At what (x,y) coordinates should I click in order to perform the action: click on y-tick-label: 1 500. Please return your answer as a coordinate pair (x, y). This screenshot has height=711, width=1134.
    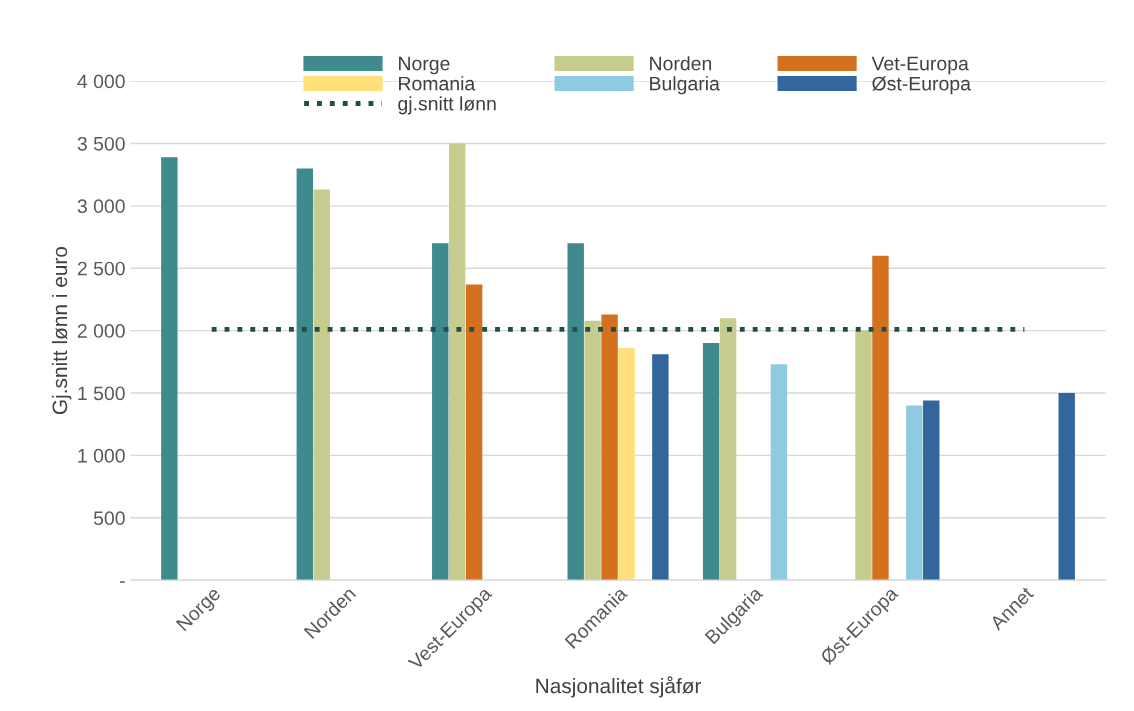
    Looking at the image, I should click on (101, 393).